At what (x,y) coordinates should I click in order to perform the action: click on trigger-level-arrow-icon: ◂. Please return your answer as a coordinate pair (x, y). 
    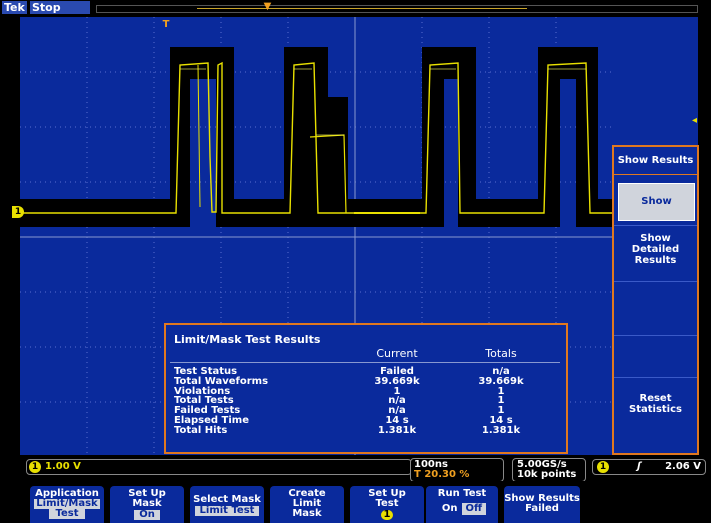
    Looking at the image, I should click on (694, 120).